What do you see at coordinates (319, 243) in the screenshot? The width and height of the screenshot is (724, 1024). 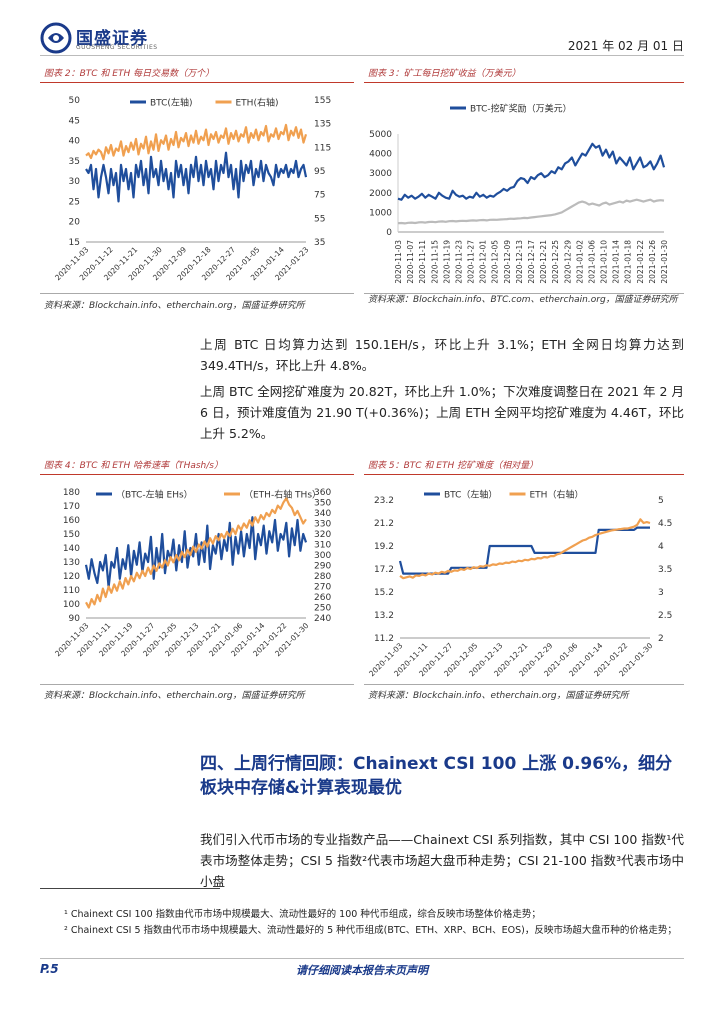 I see `fig2-y-right-tick: 35` at bounding box center [319, 243].